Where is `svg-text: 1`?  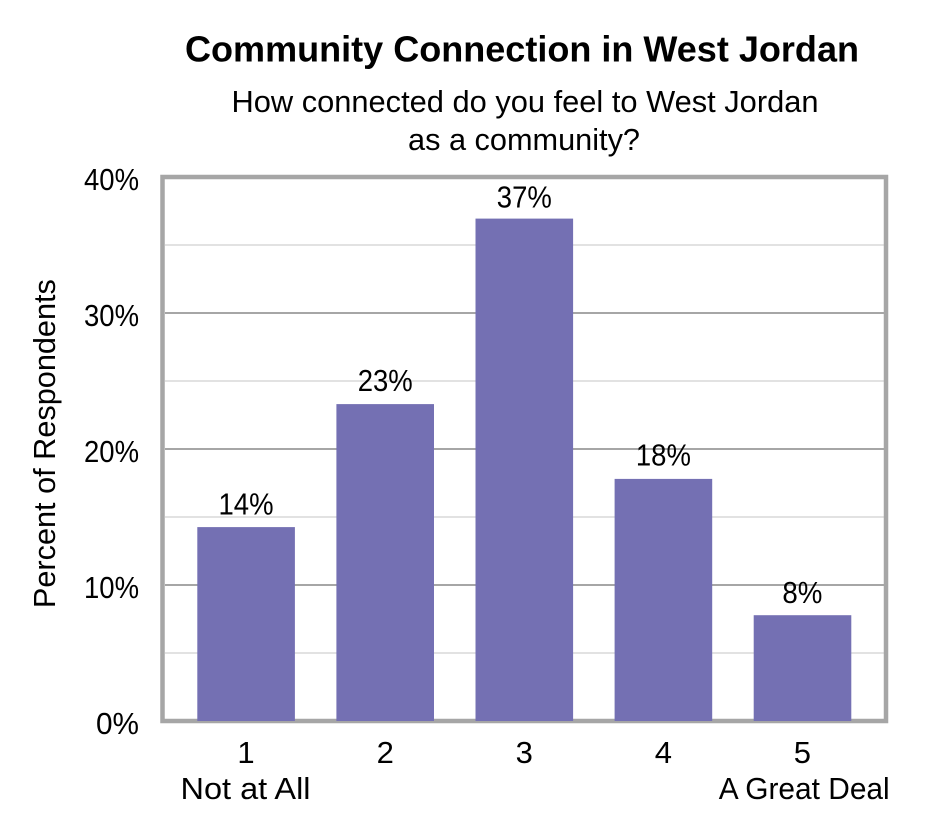
svg-text: 1 is located at coordinates (245, 752).